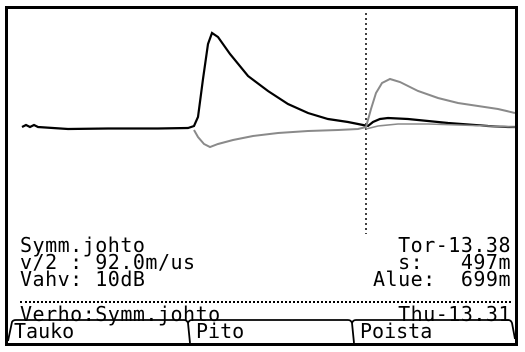 This screenshot has height=352, width=525. I want to click on softkey-tauko: Tauko, so click(44, 331).